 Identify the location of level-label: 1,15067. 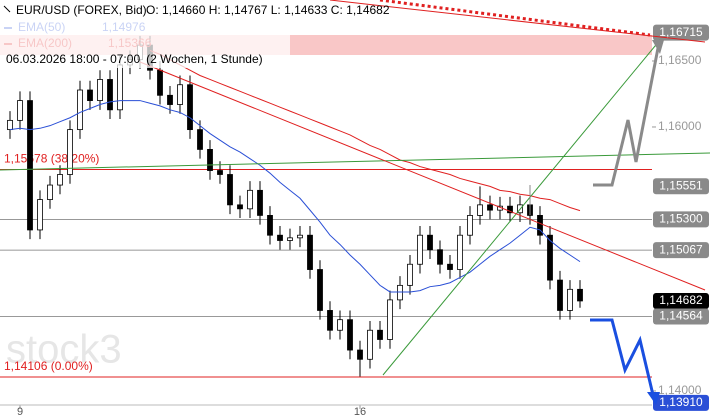
(681, 249).